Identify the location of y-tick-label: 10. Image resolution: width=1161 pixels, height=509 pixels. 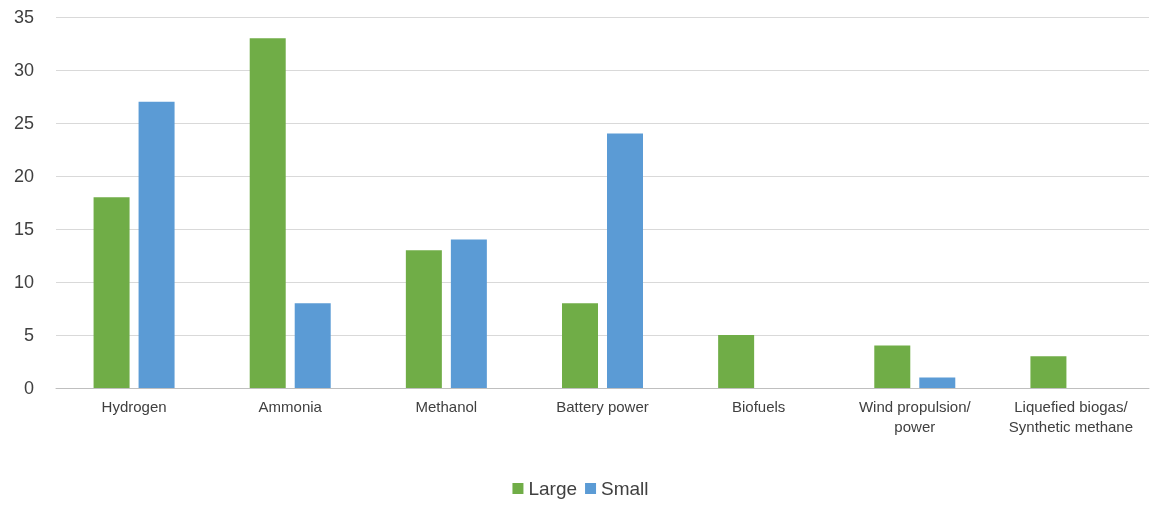
(23, 282).